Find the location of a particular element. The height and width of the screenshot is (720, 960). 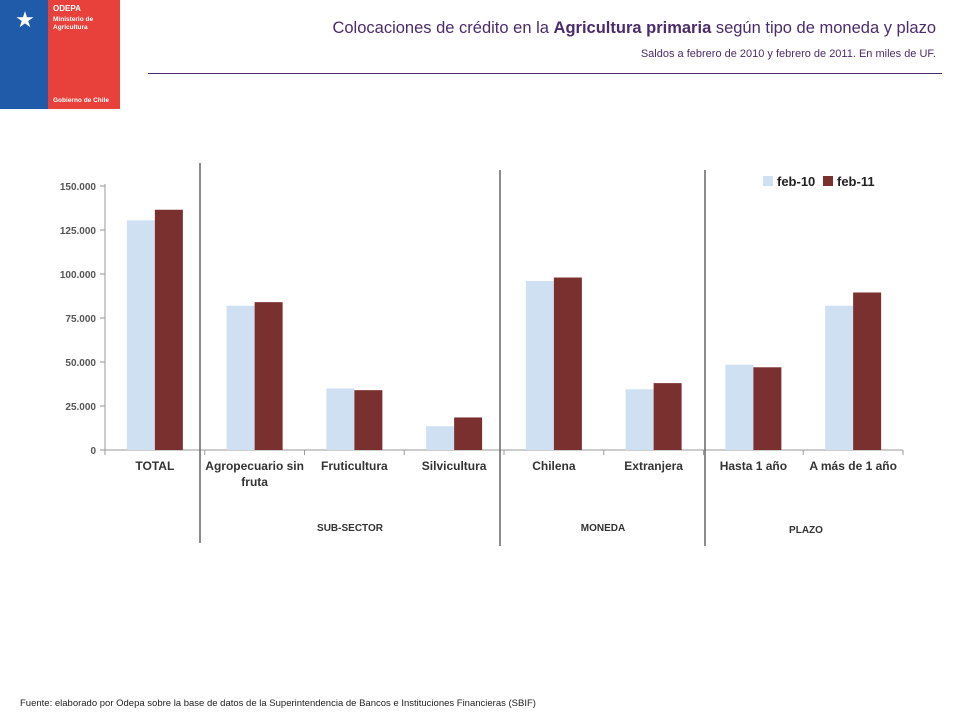

logo-blue-band: ★ is located at coordinates (24, 54).